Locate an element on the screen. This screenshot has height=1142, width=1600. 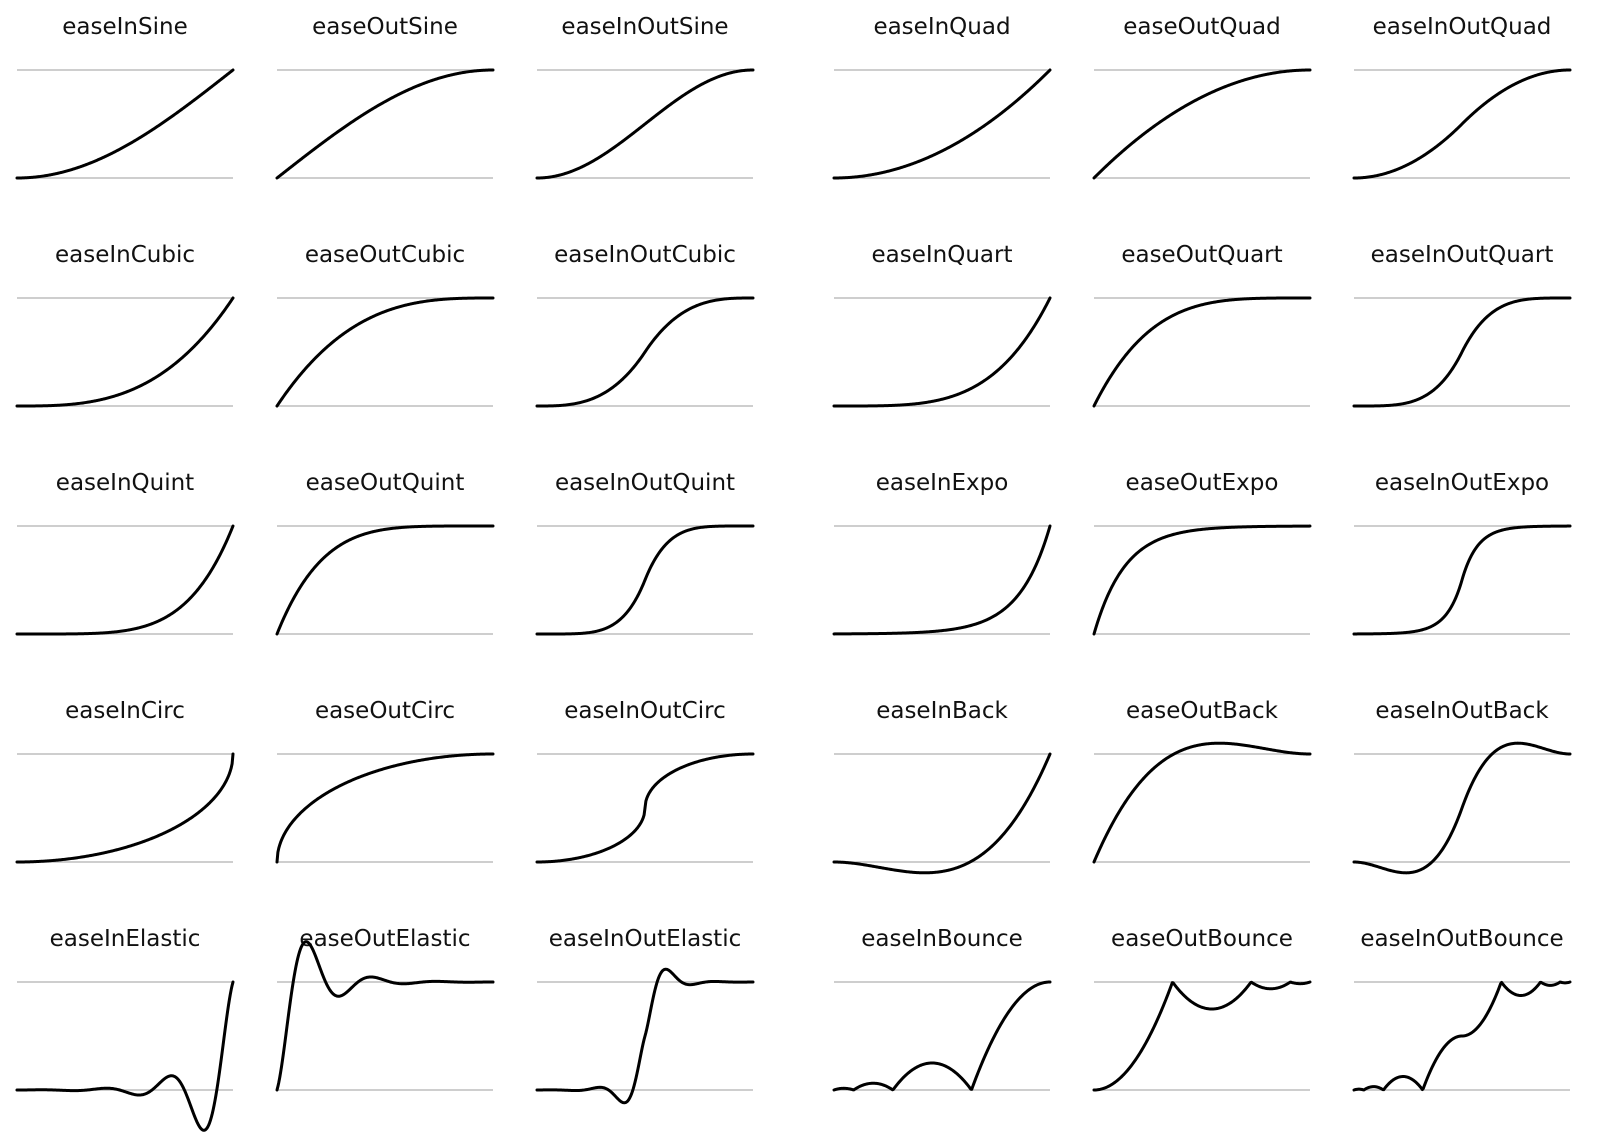
chart-panel-easeOutSine: easeOutSine is located at coordinates (385, 97).